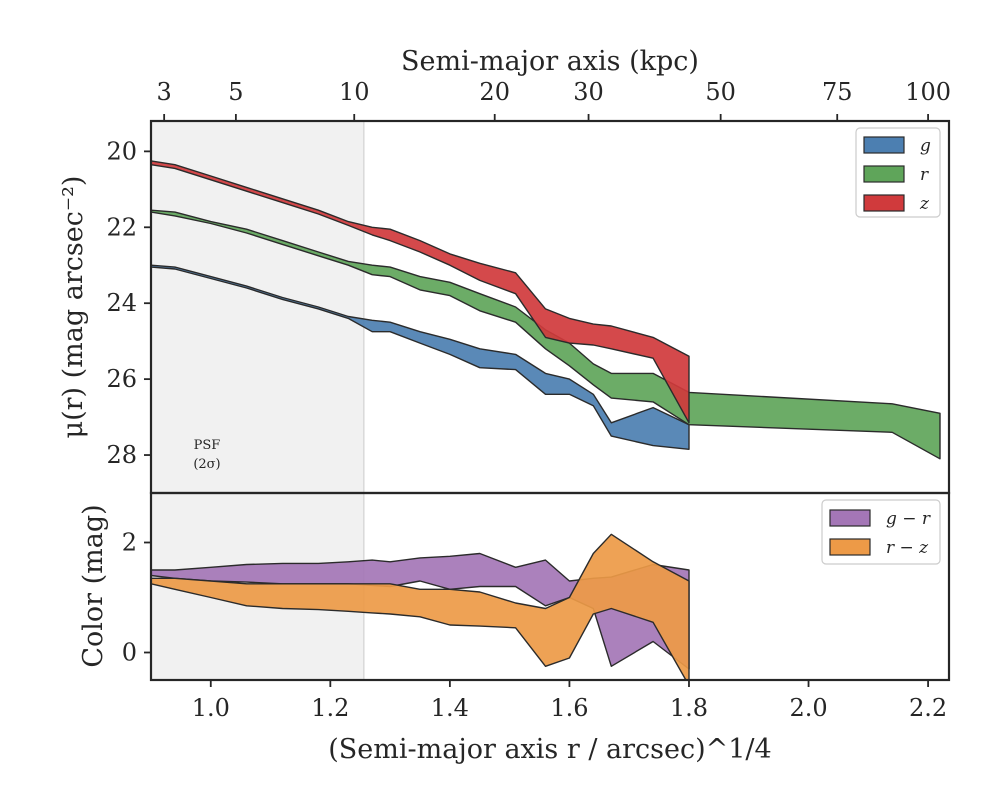 This screenshot has height=800, width=1000. I want to click on legend-label-z: z, so click(924, 204).